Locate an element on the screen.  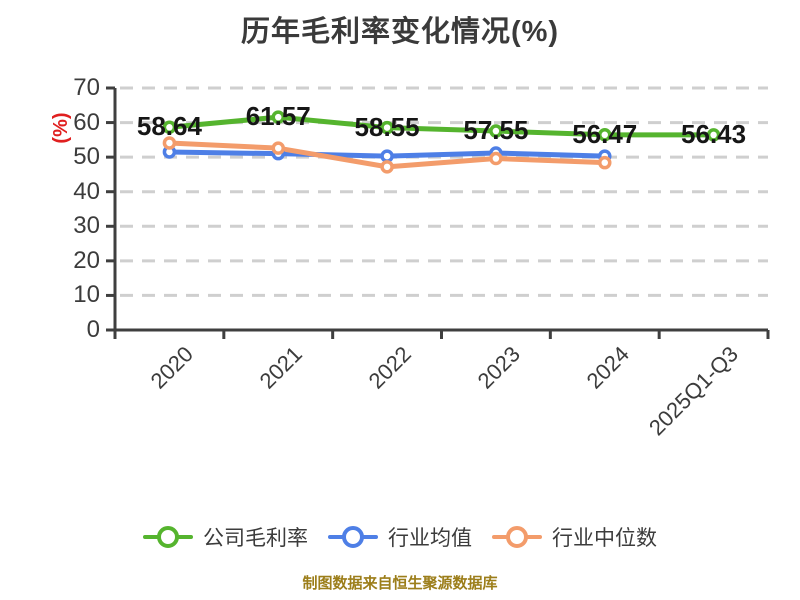
y-axis-tick-label: 30 is located at coordinates (86, 226).